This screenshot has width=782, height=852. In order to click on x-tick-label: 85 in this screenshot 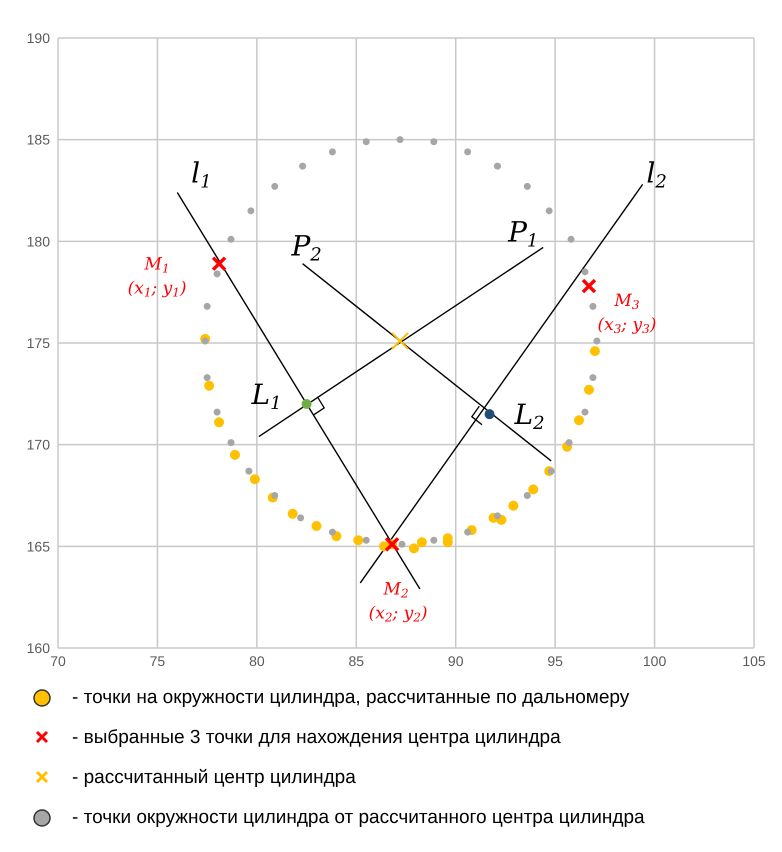, I will do `click(356, 660)`.